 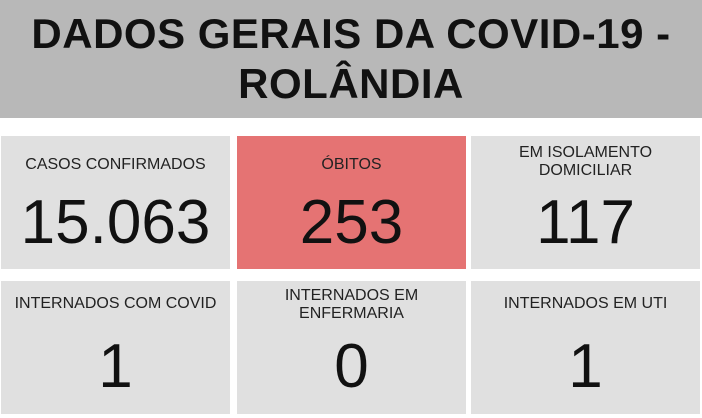 I want to click on card-label: CASOS CONFIRMADOS, so click(x=115, y=164).